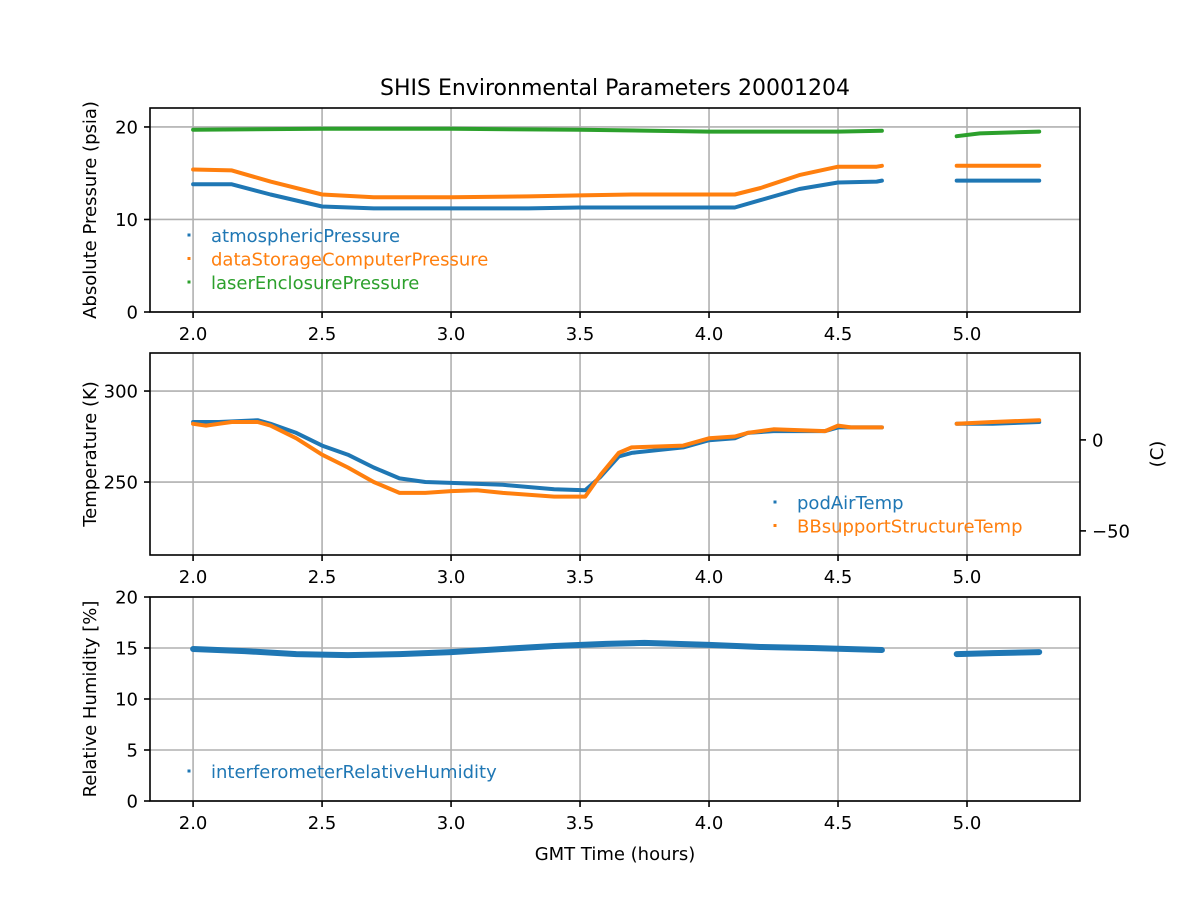 The height and width of the screenshot is (900, 1200). What do you see at coordinates (910, 527) in the screenshot?
I see `legend-label-BBsupportStructureTemp: BBsupportStructureTemp` at bounding box center [910, 527].